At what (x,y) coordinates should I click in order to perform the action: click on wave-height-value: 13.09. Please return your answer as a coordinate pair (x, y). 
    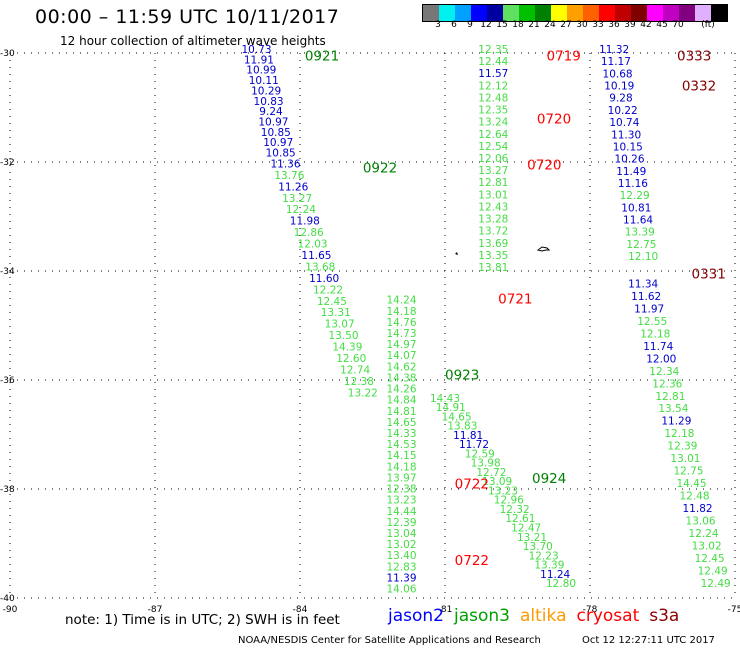
    Looking at the image, I should click on (497, 482).